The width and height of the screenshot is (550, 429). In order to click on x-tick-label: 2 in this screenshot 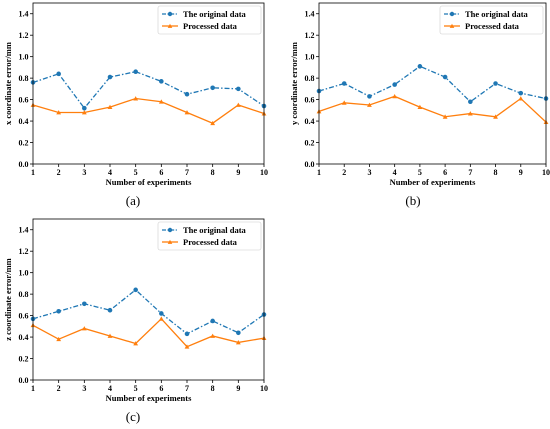, I will do `click(59, 172)`.